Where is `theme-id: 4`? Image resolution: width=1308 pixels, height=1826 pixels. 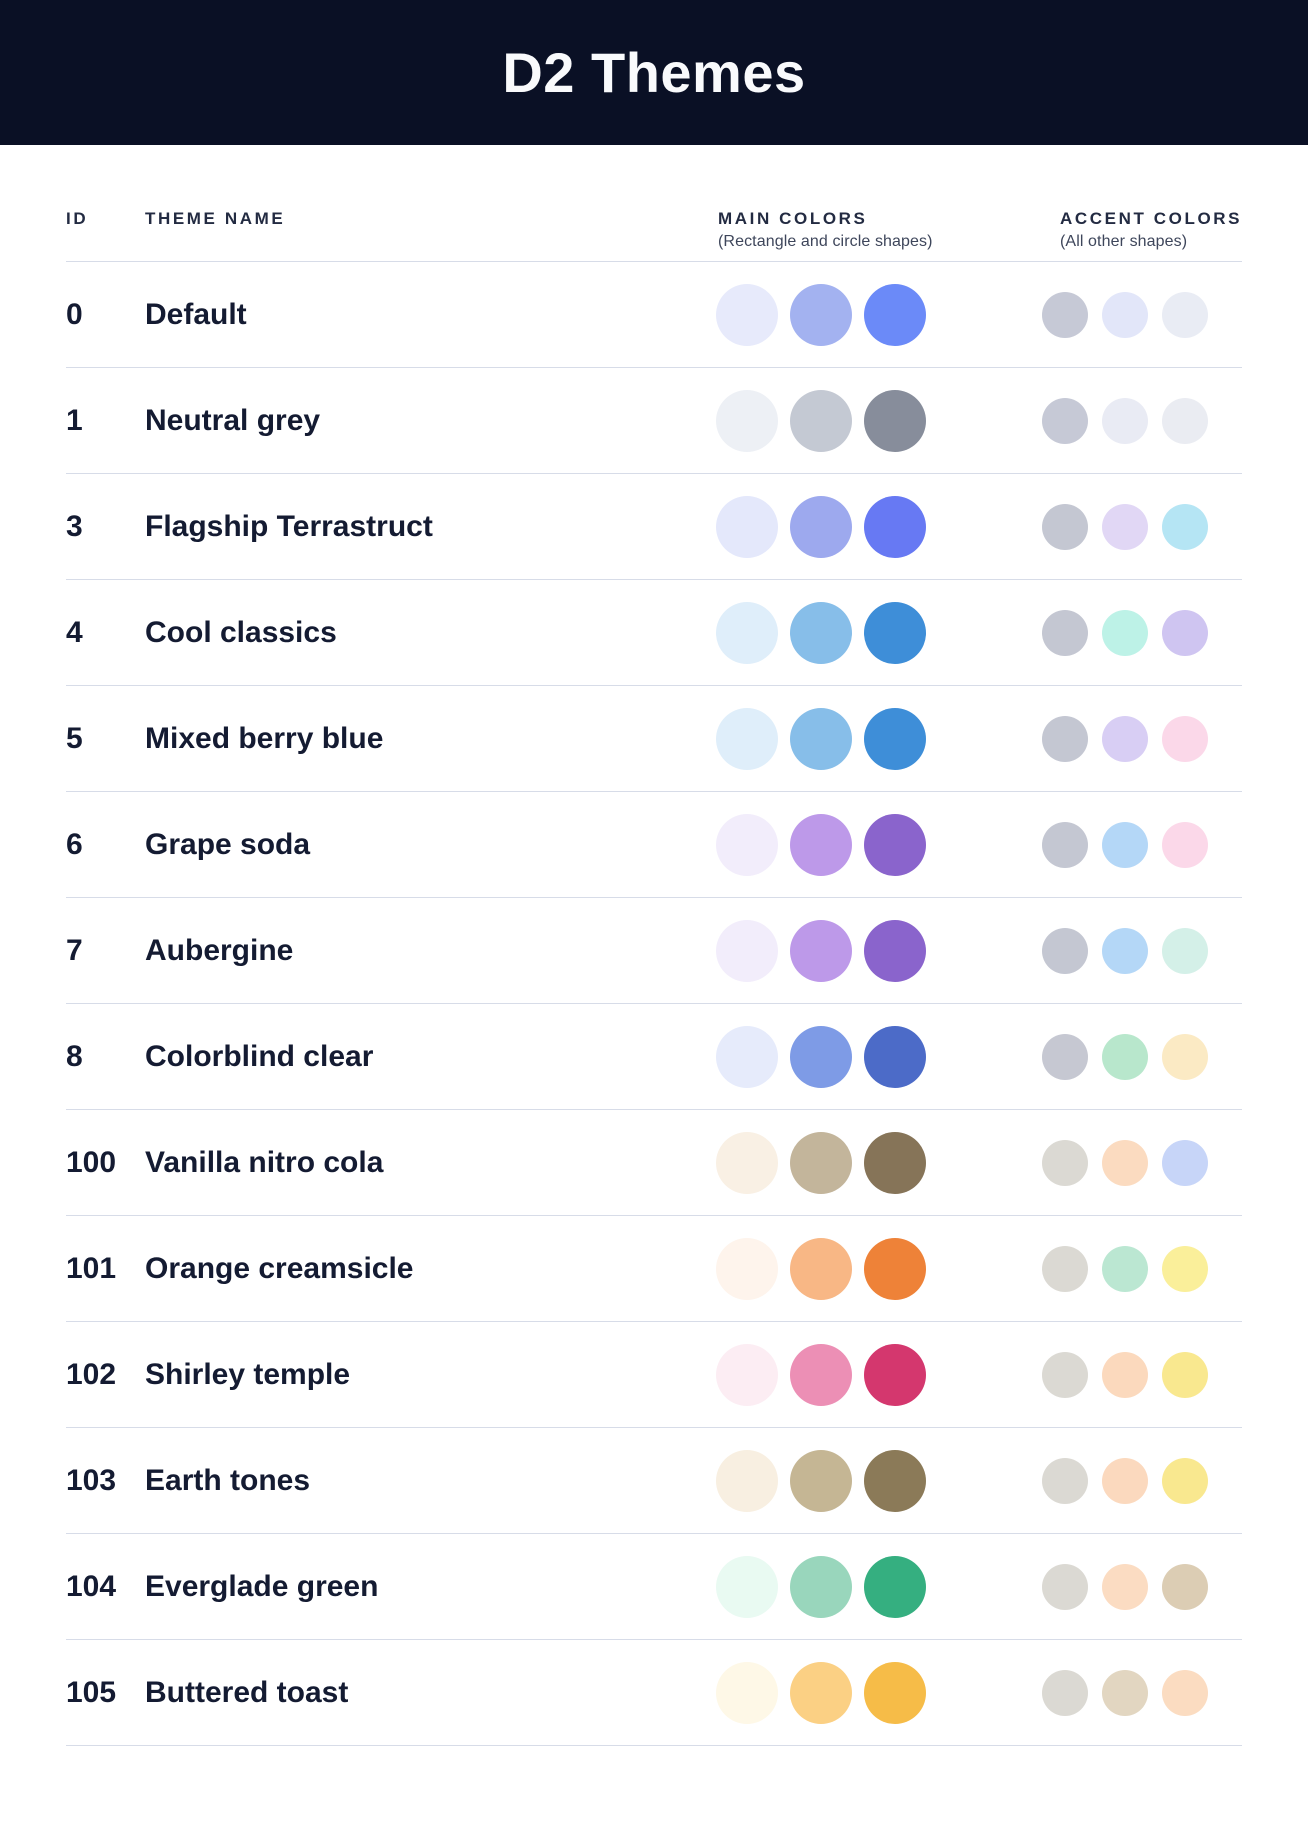 theme-id: 4 is located at coordinates (74, 632).